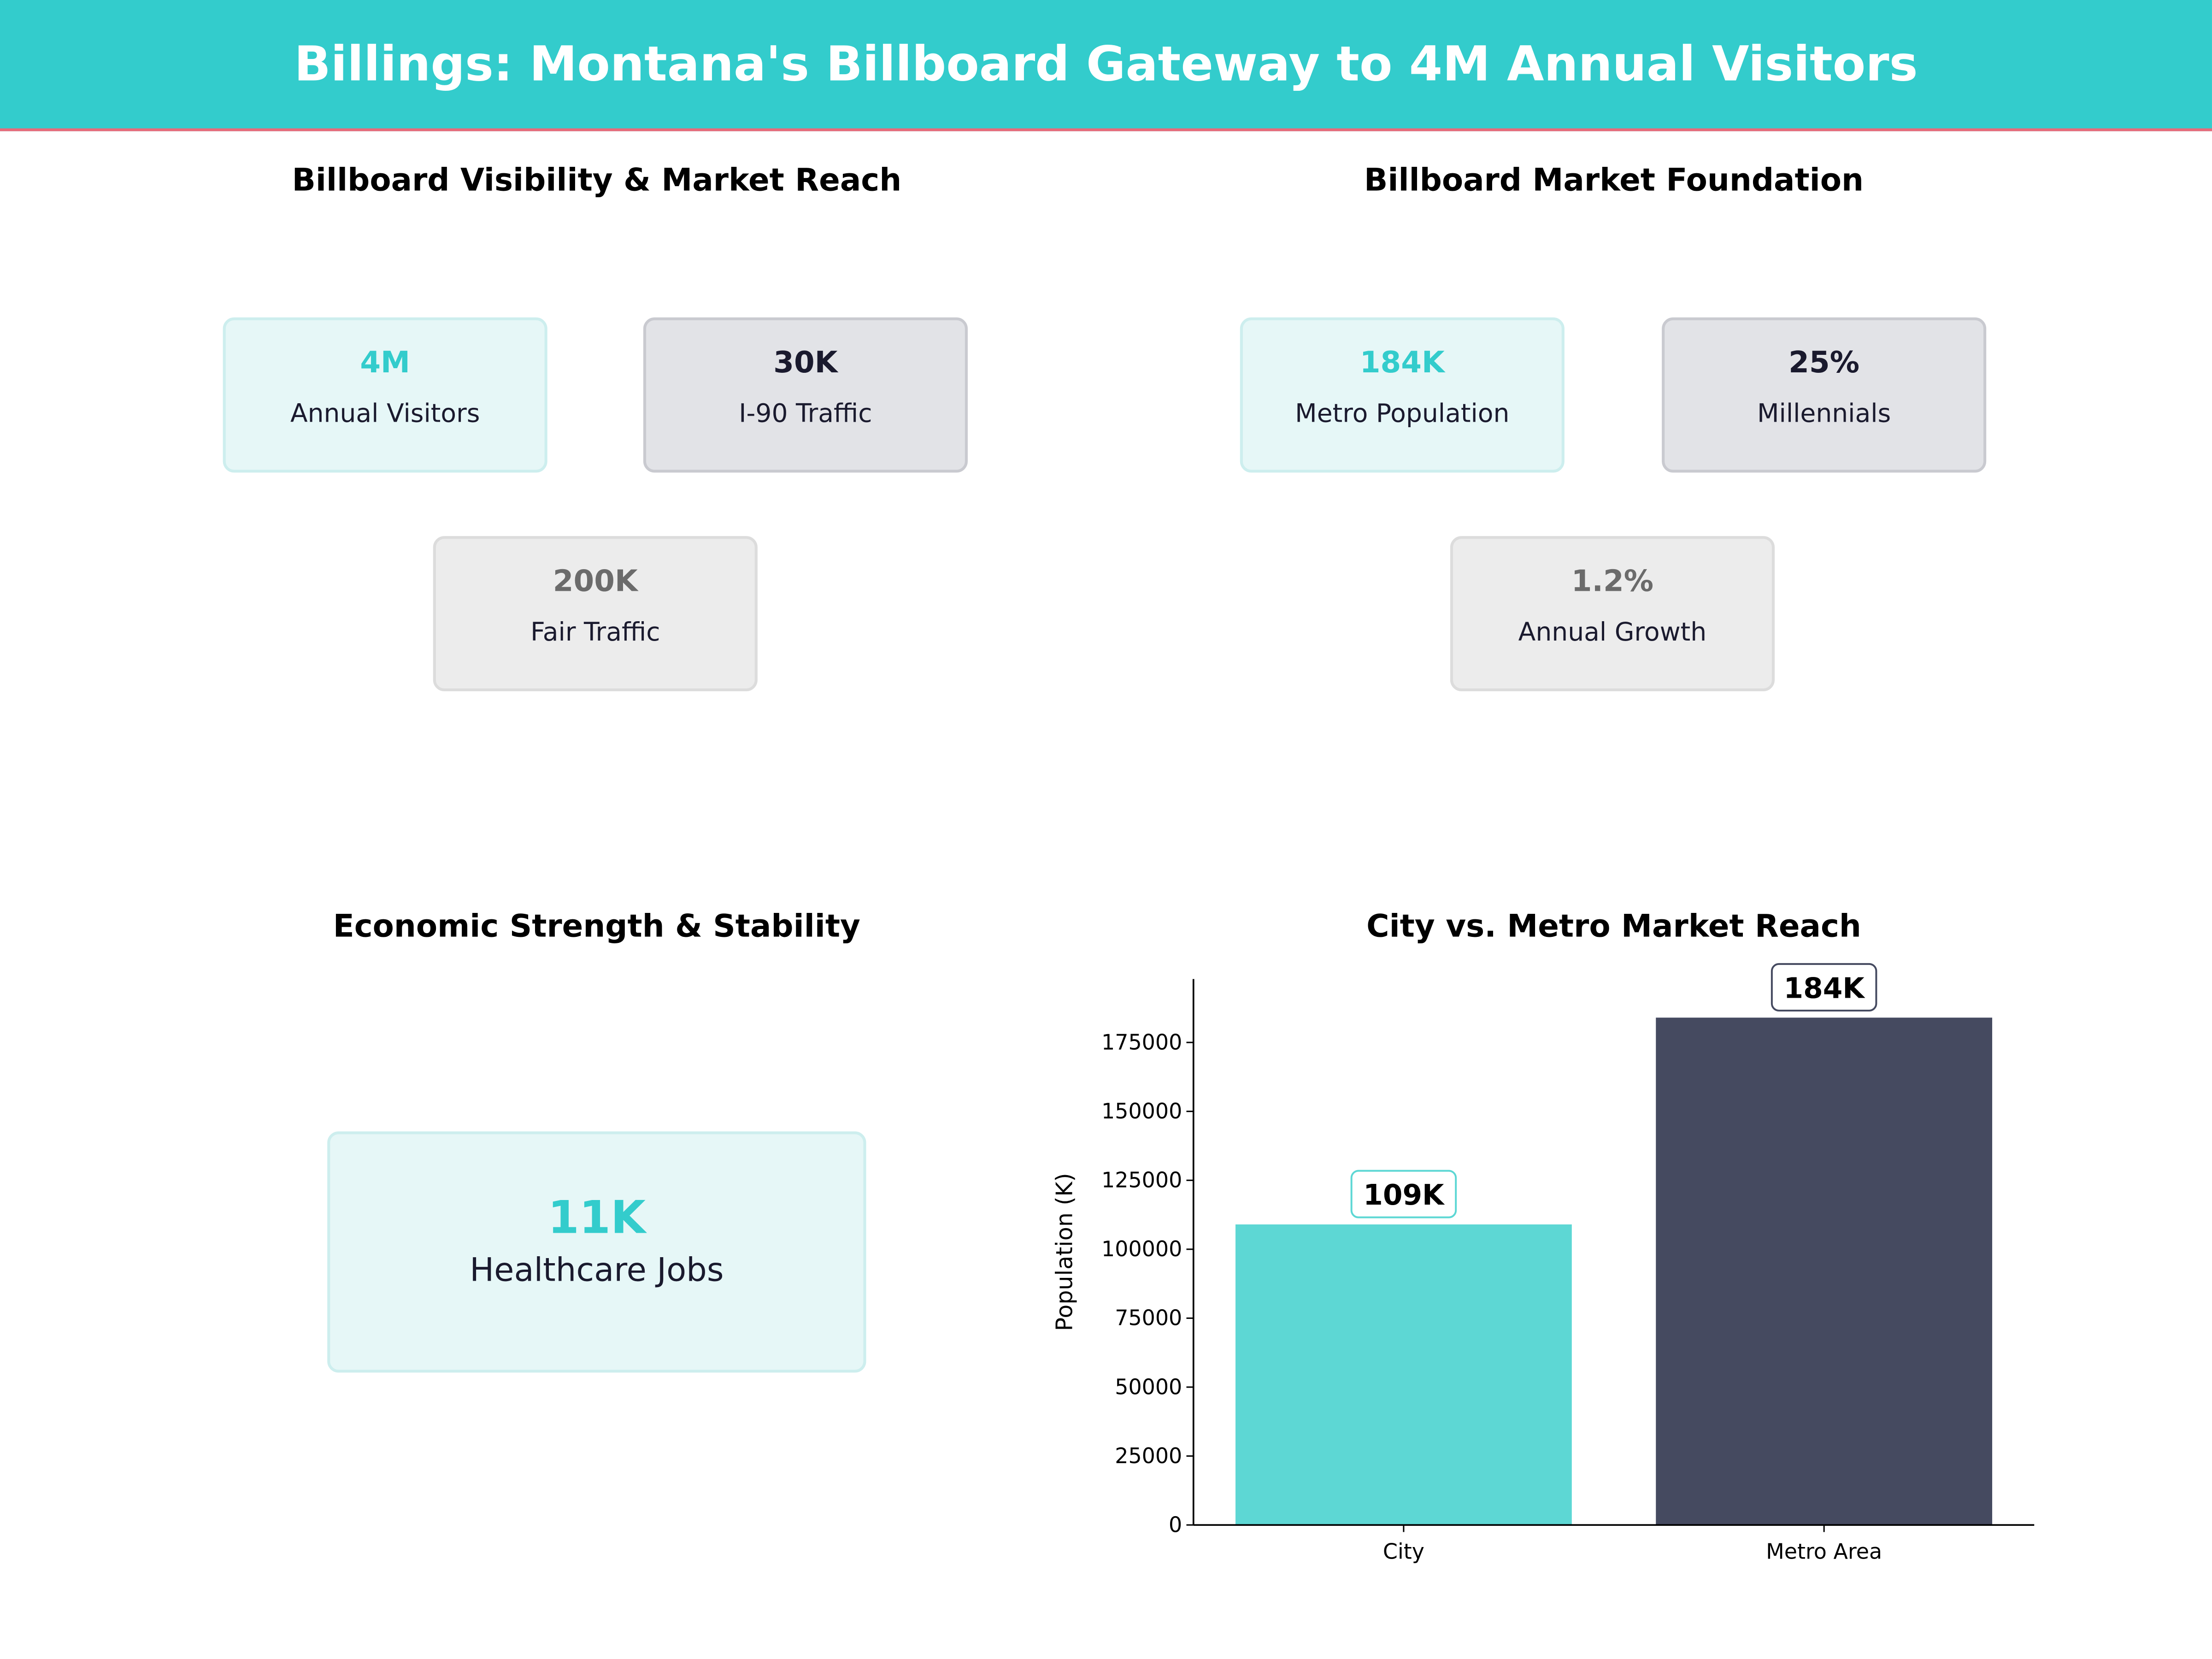 This screenshot has height=1659, width=2212. I want to click on kpi-value: 25%, so click(1824, 362).